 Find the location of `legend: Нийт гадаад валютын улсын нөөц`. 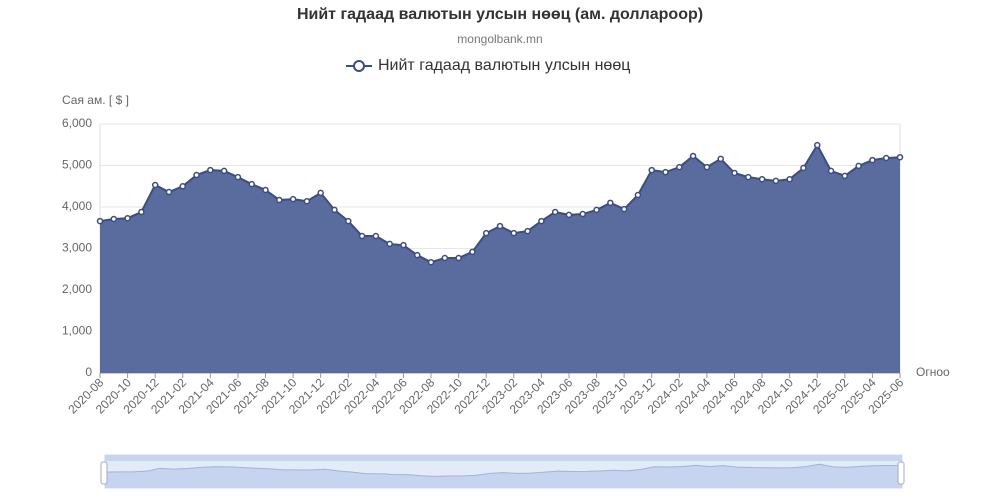

legend: Нийт гадаад валютын улсын нөөц is located at coordinates (488, 65).